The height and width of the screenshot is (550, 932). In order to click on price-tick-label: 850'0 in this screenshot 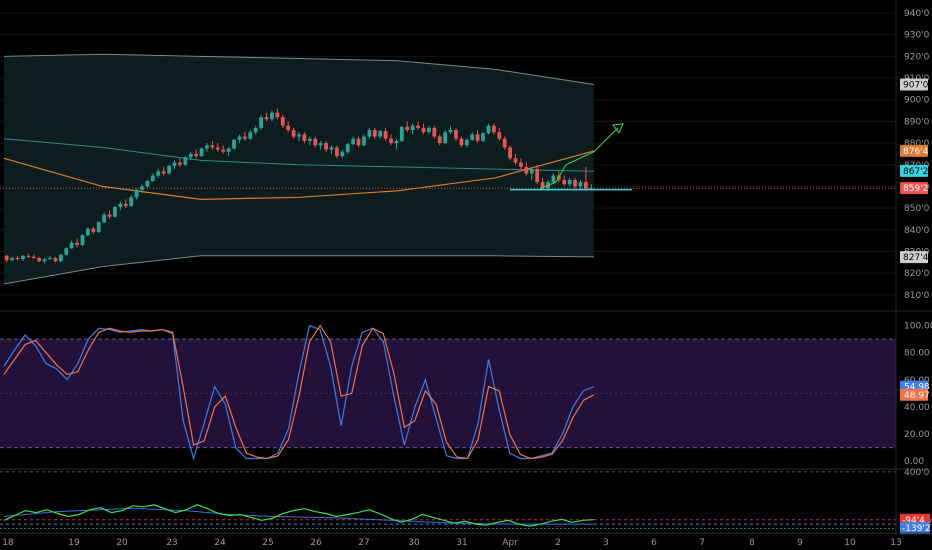, I will do `click(917, 209)`.